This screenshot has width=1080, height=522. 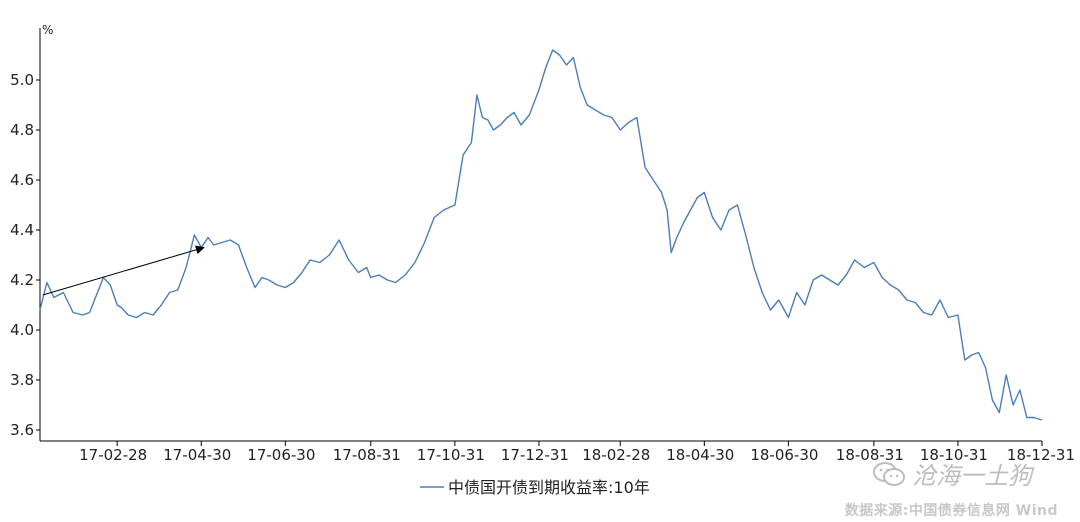 I want to click on legend-label: 中债国开债到期收益率:10年, so click(x=549, y=487).